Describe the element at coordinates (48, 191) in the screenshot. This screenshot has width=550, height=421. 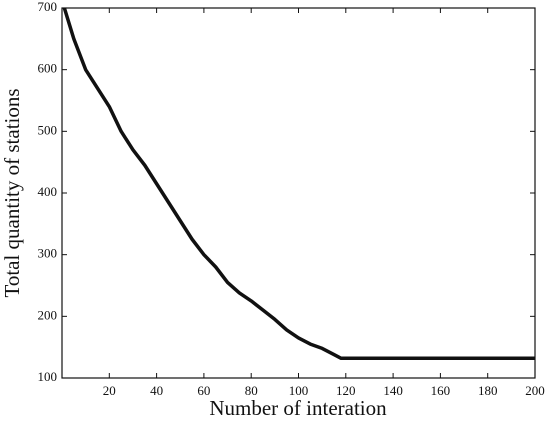
I see `y-tick-label: 400` at that location.